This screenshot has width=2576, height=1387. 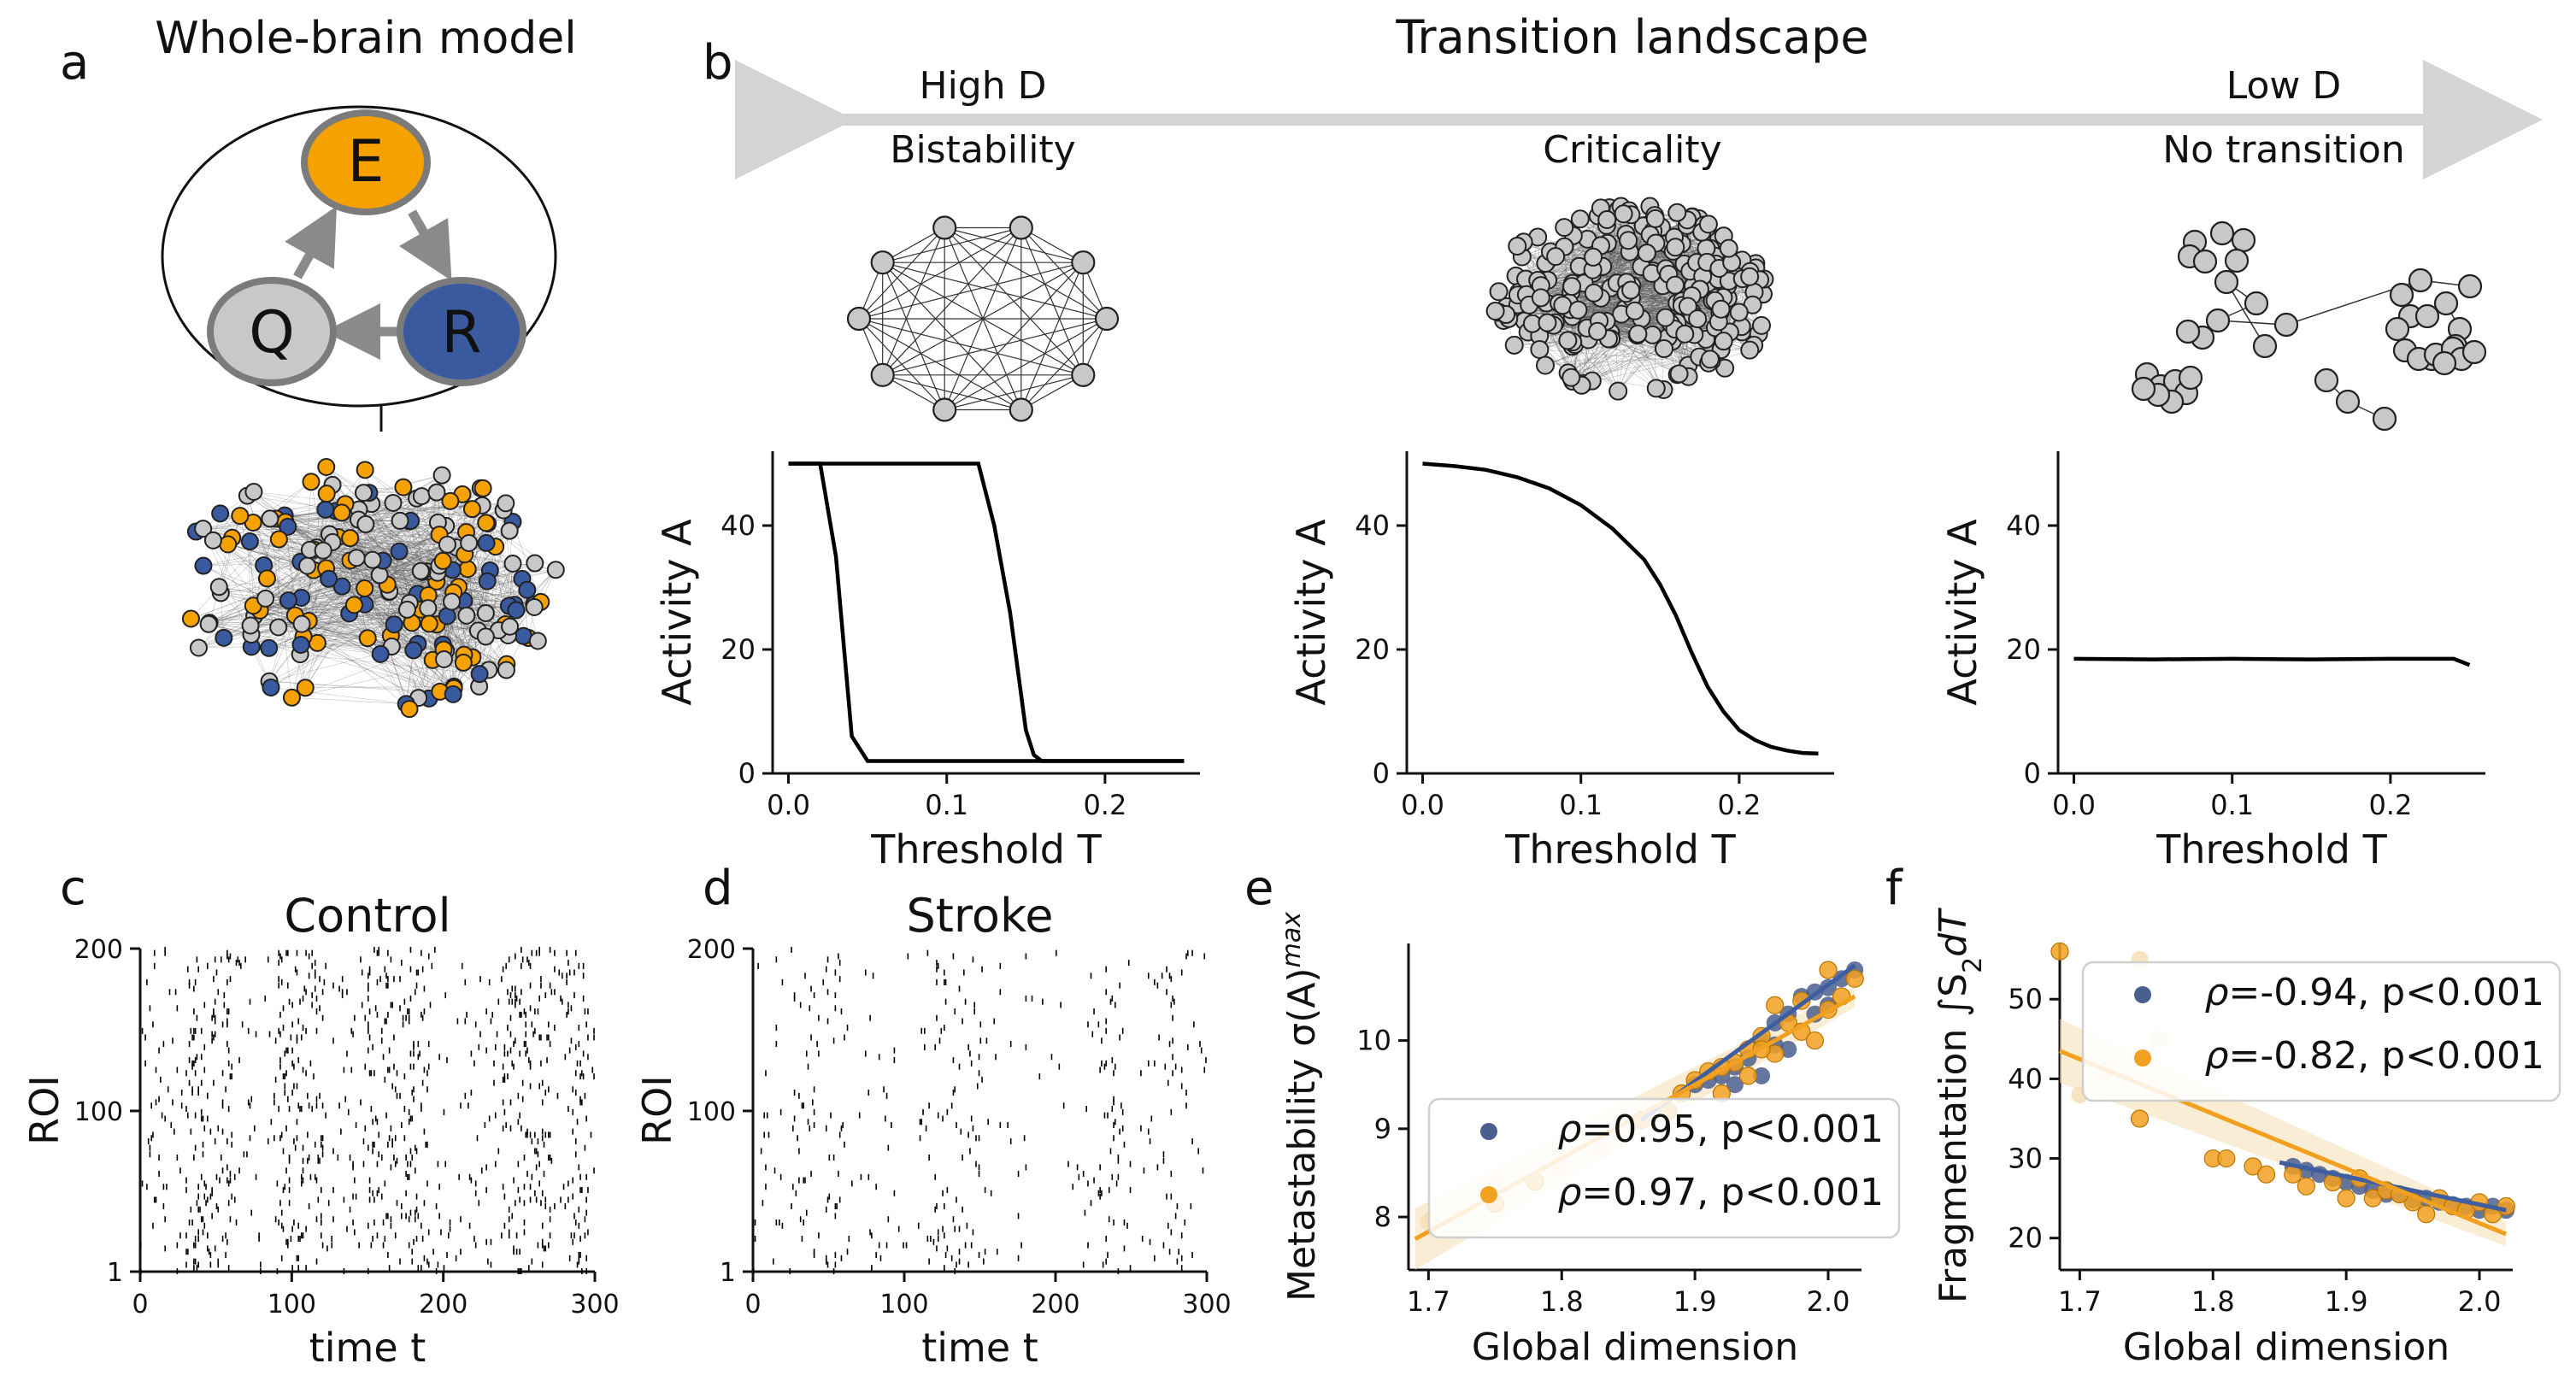 What do you see at coordinates (711, 950) in the screenshot?
I see `y-tick-label: 200` at bounding box center [711, 950].